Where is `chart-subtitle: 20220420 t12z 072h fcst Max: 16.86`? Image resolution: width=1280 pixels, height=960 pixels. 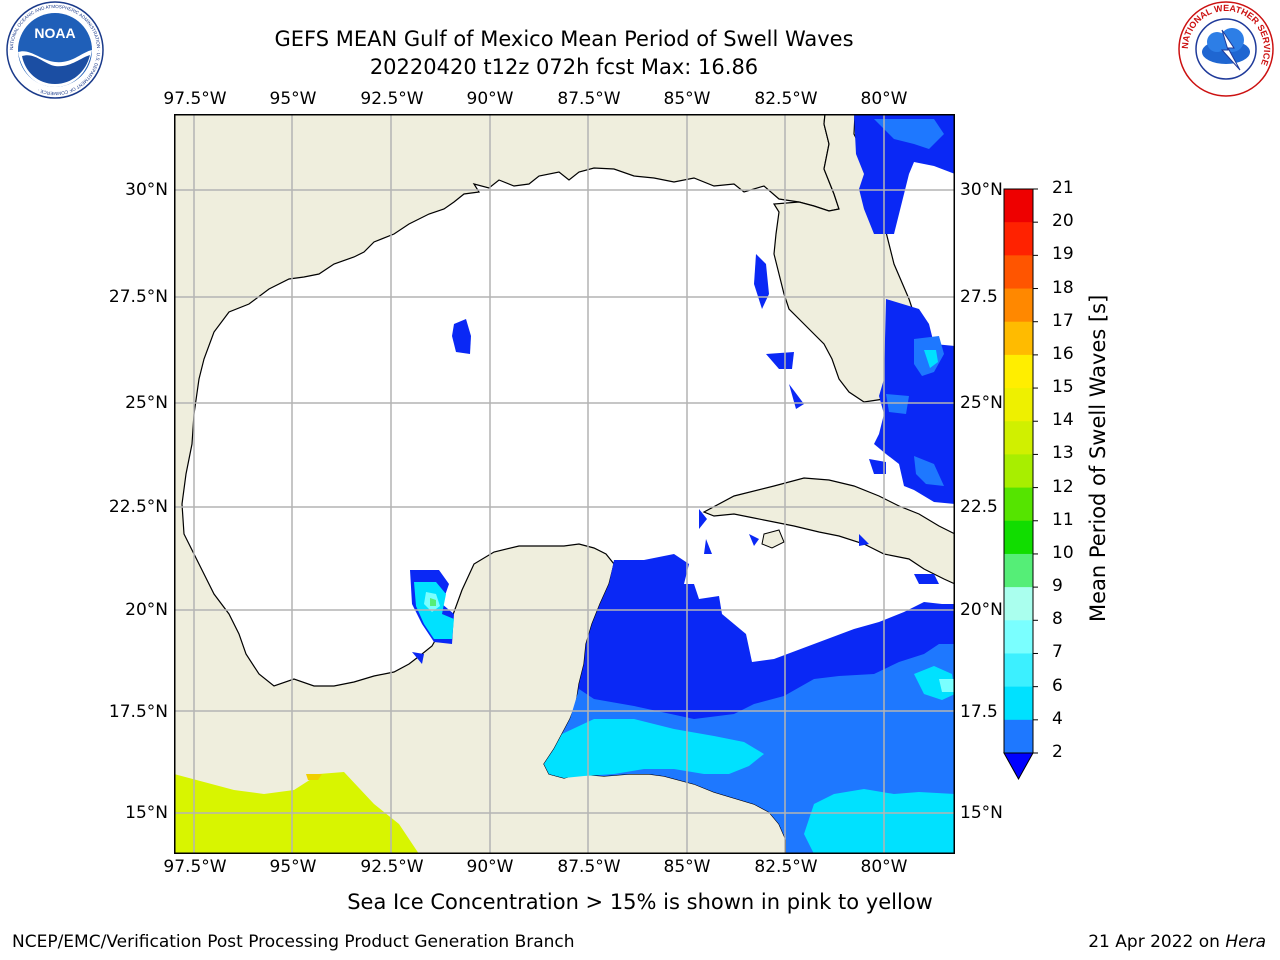 chart-subtitle: 20220420 t12z 072h fcst Max: 16.86 is located at coordinates (564, 67).